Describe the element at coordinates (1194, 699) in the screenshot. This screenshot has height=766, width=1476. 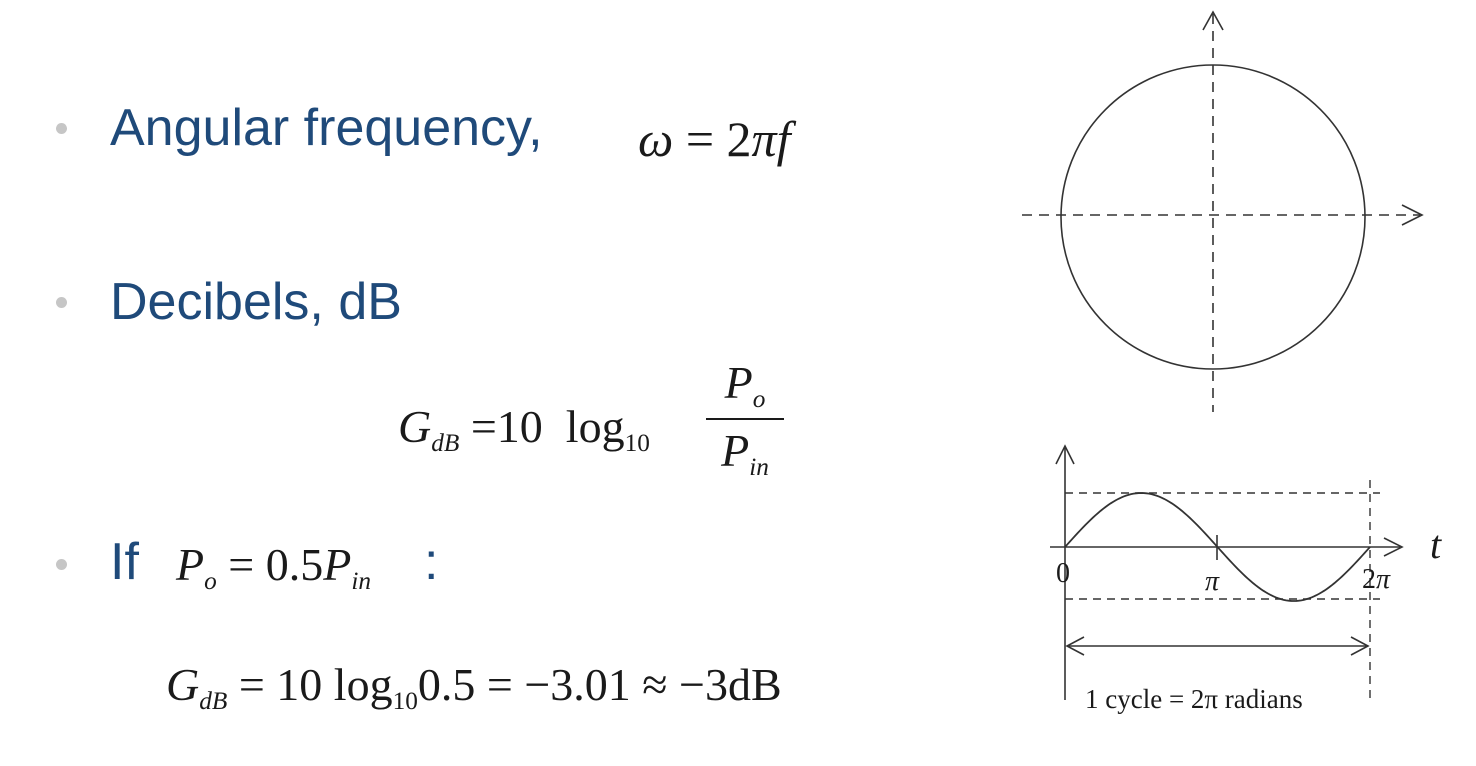
I see `cycle-caption: 1 cycle = 2π radians` at that location.